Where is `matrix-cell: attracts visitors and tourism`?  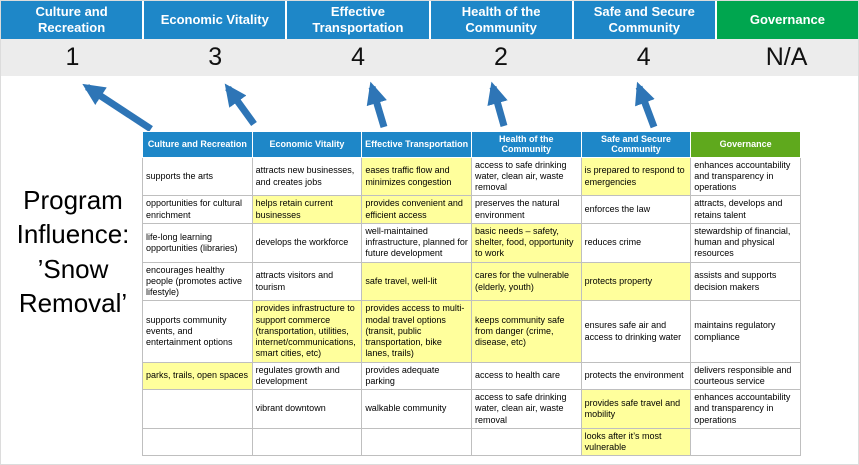 matrix-cell: attracts visitors and tourism is located at coordinates (307, 281).